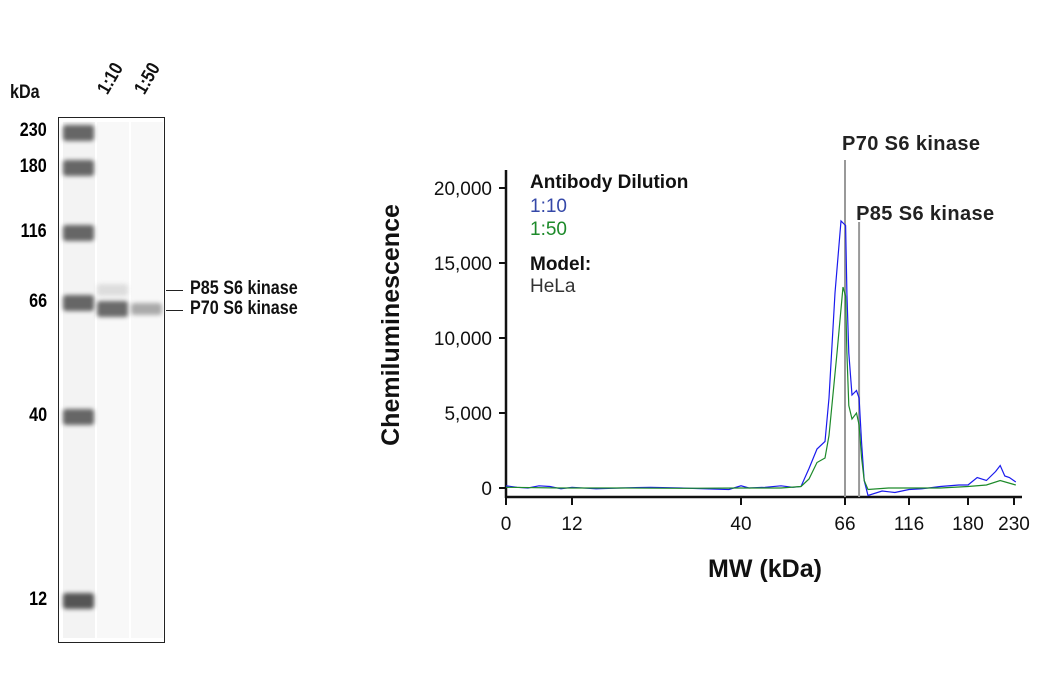 The height and width of the screenshot is (700, 1040). What do you see at coordinates (1014, 524) in the screenshot?
I see `x-tick-label: 230` at bounding box center [1014, 524].